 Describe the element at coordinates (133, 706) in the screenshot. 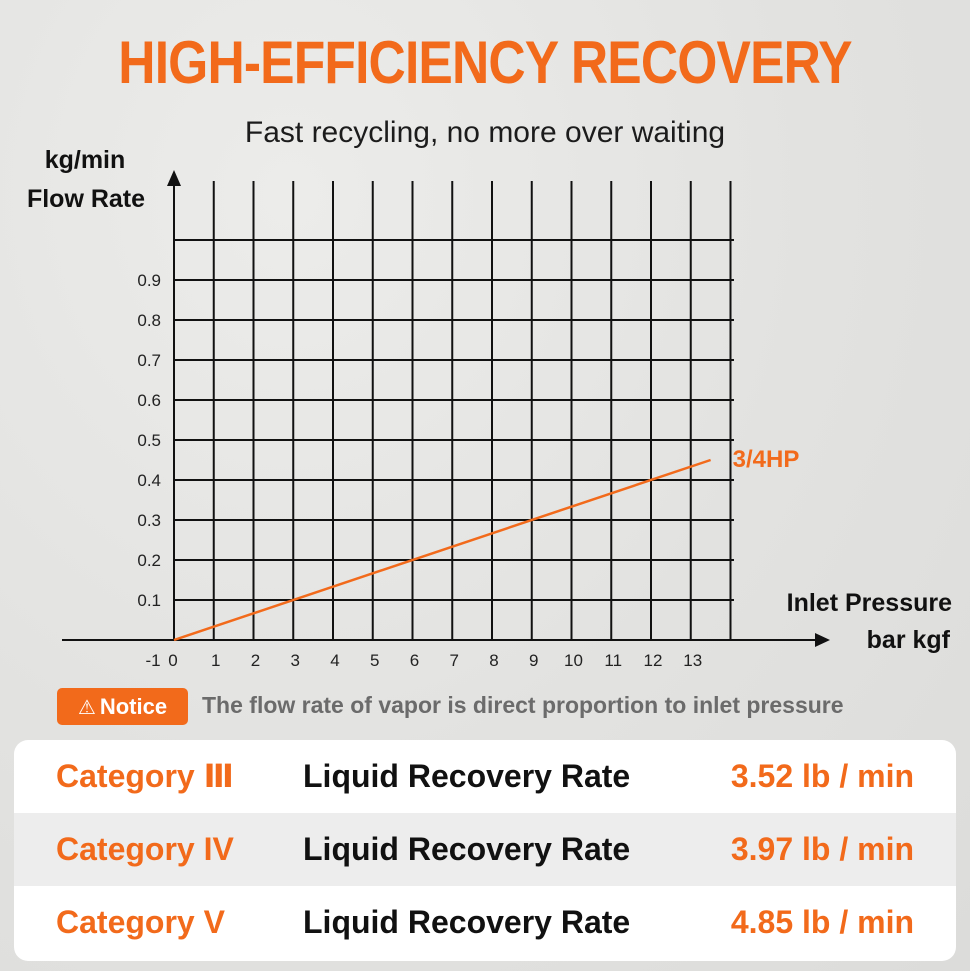

I see `notice-badge-label: Notice` at that location.